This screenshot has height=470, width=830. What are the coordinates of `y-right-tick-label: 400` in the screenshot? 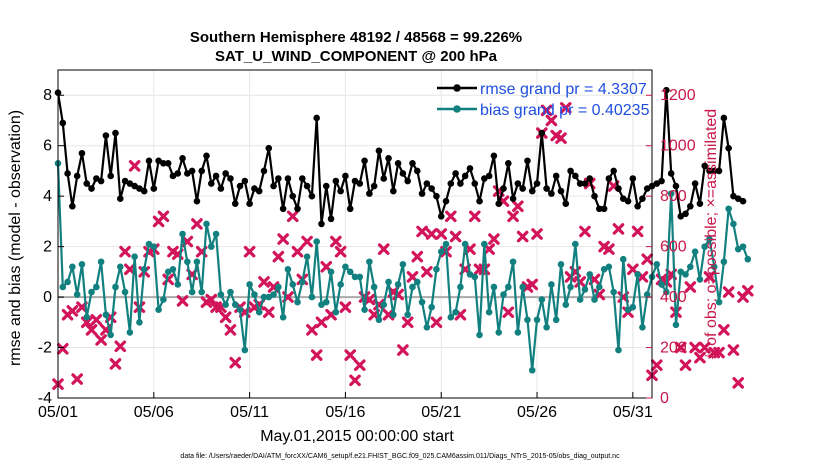 It's located at (673, 297).